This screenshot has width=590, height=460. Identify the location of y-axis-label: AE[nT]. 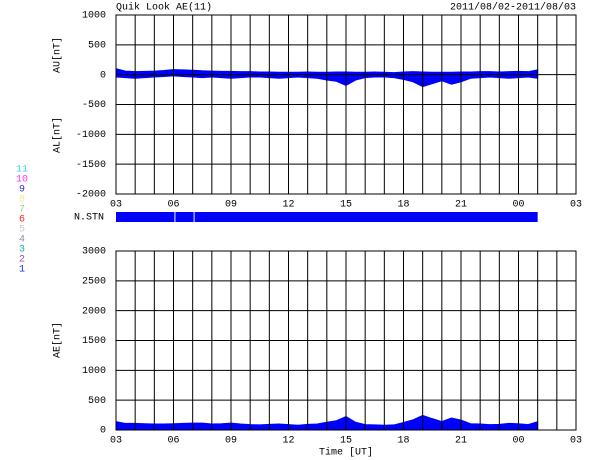
(58, 340).